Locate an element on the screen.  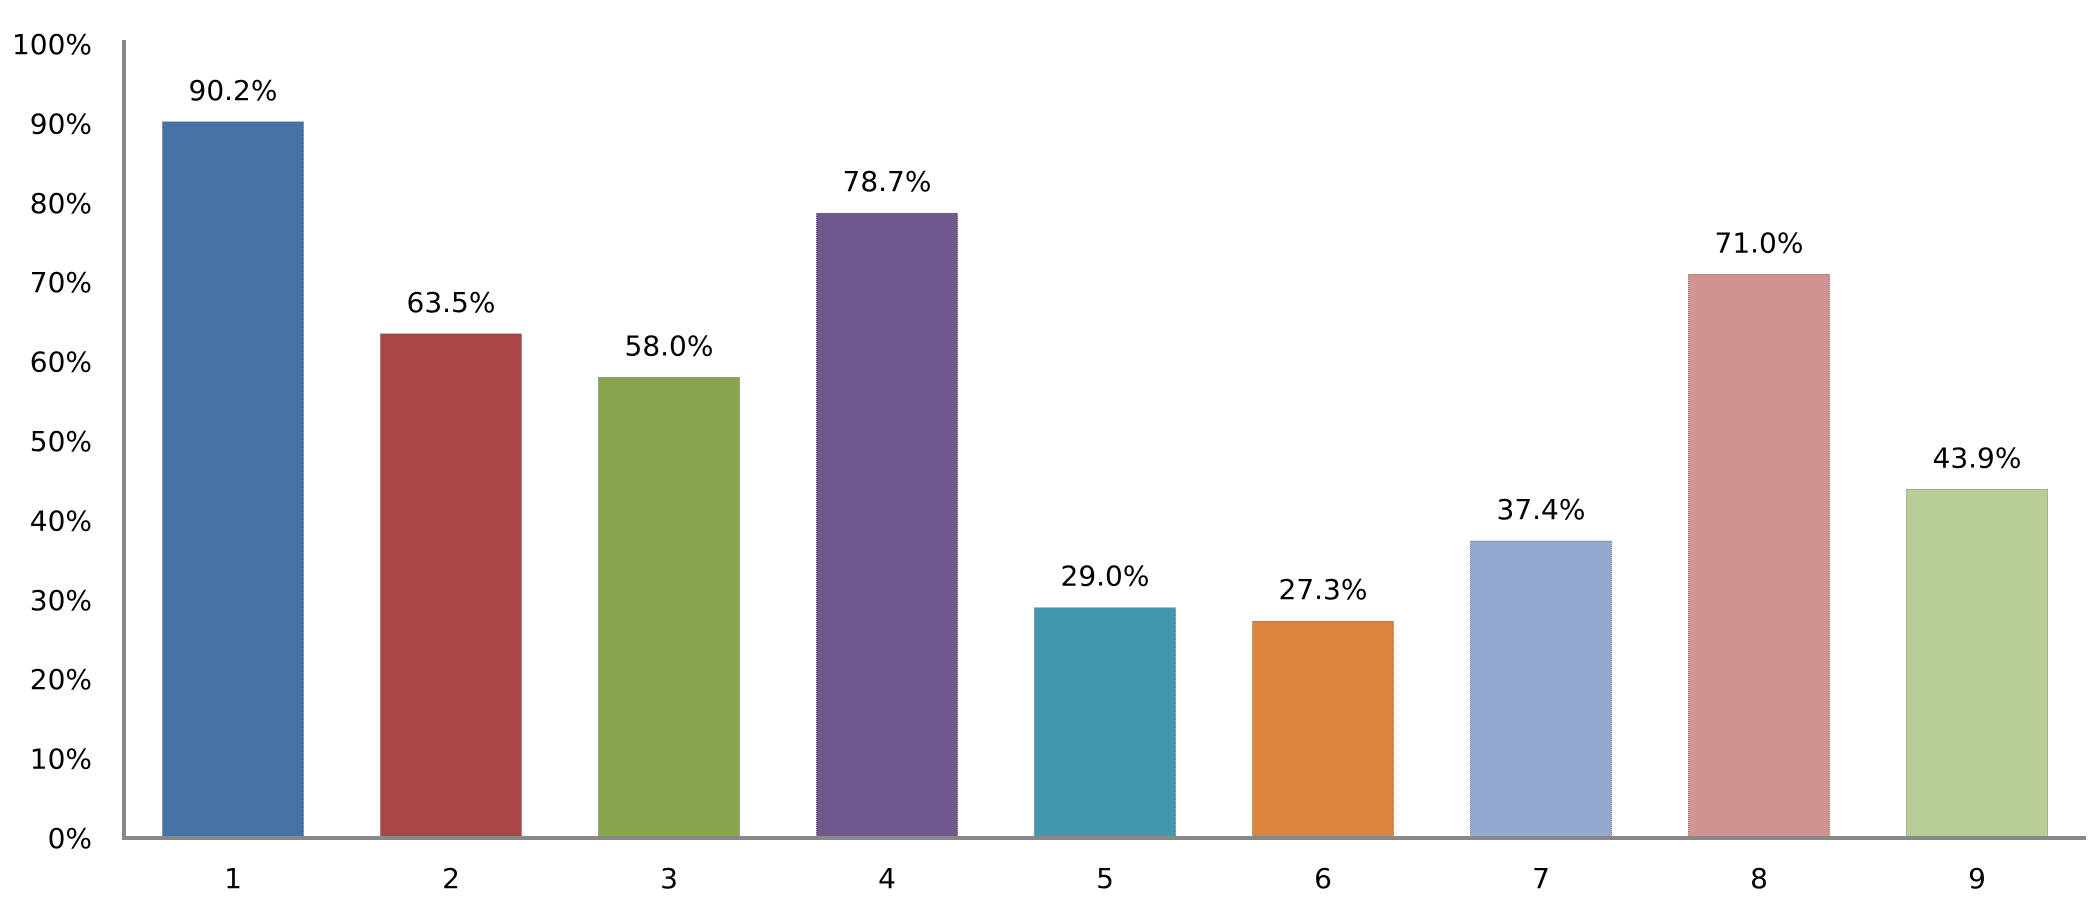
y-tick-label-50: 50% is located at coordinates (61, 441).